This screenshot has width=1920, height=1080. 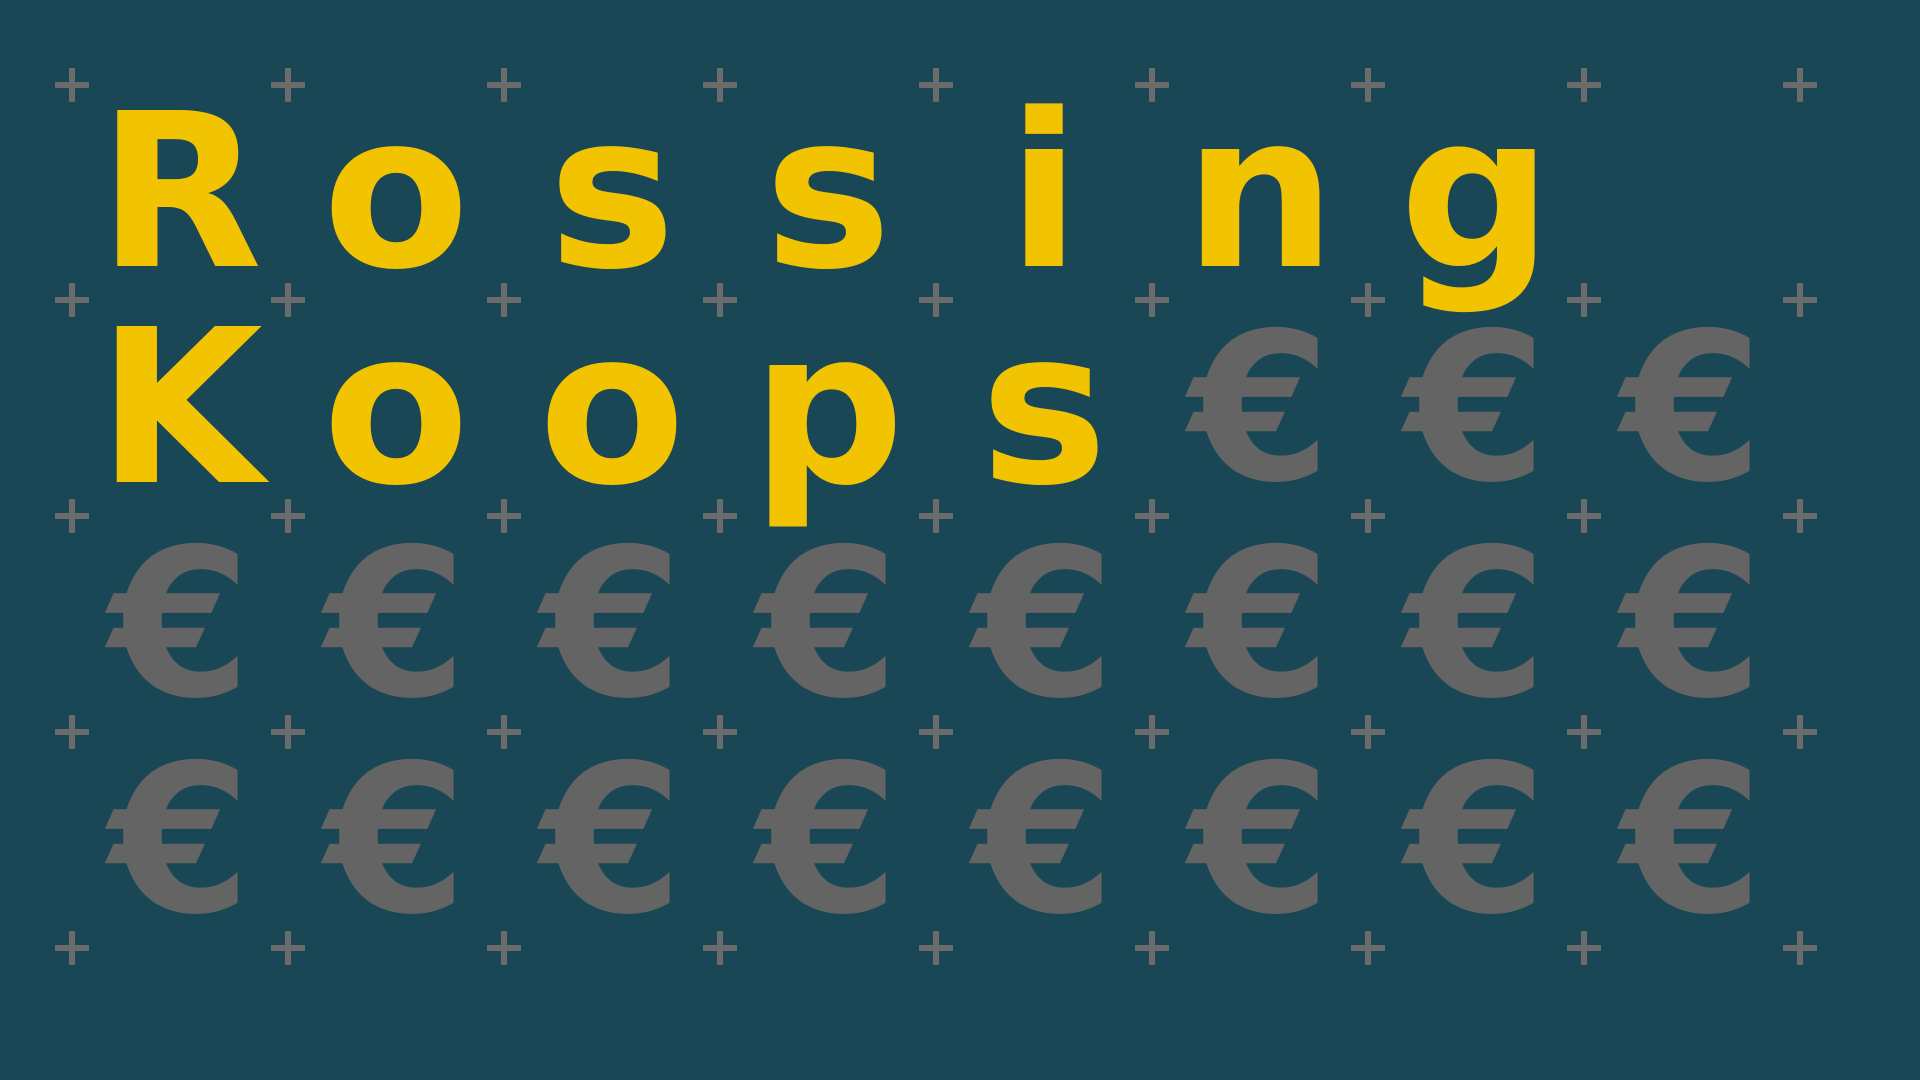 What do you see at coordinates (1044, 192) in the screenshot?
I see `letter-cell: i` at bounding box center [1044, 192].